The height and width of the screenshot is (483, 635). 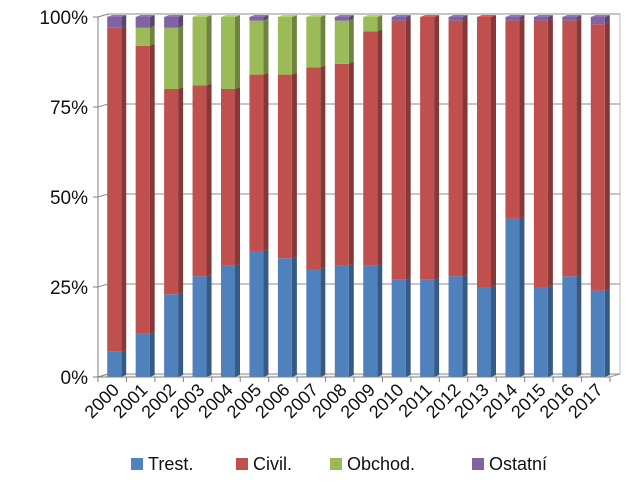 I want to click on y-tick-label: 75%, so click(x=69, y=108).